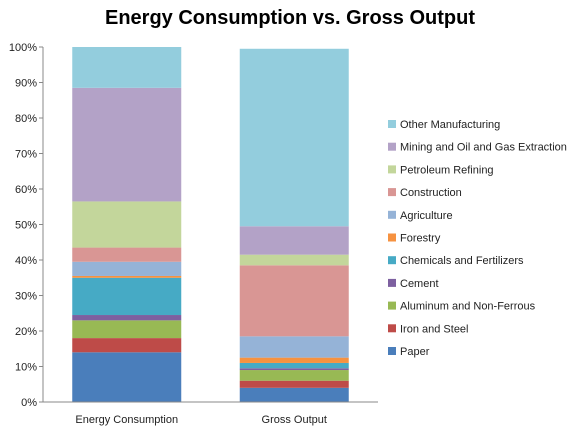 The width and height of the screenshot is (580, 435). I want to click on y-axis-ticks: 0% 10% 20% 30% 40% 50% 60% 70% 80% 90% 100%, so click(26, 225).